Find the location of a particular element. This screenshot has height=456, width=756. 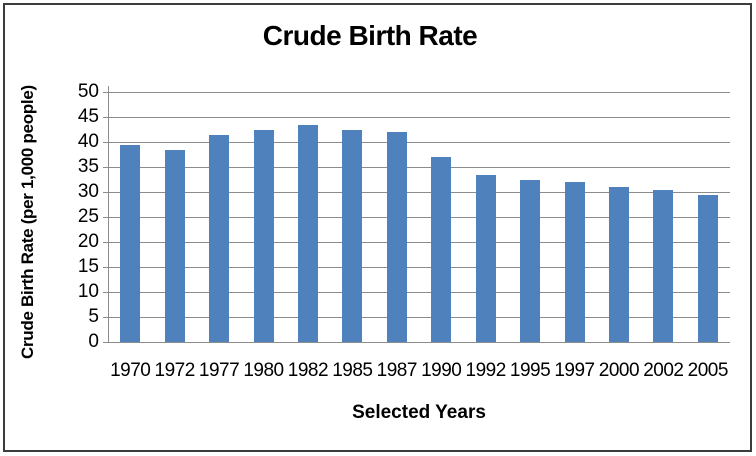

x-tick-label-1972: 1972 is located at coordinates (175, 370).